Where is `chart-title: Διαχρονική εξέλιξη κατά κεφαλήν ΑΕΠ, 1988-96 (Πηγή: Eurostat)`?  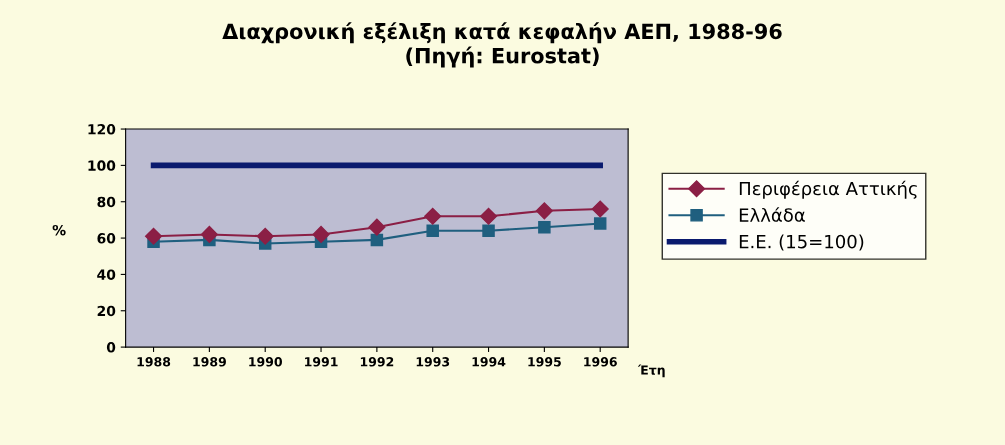 chart-title: Διαχρονική εξέλιξη κατά κεφαλήν ΑΕΠ, 1988-96 (Πηγή: Eurostat) is located at coordinates (502, 45).